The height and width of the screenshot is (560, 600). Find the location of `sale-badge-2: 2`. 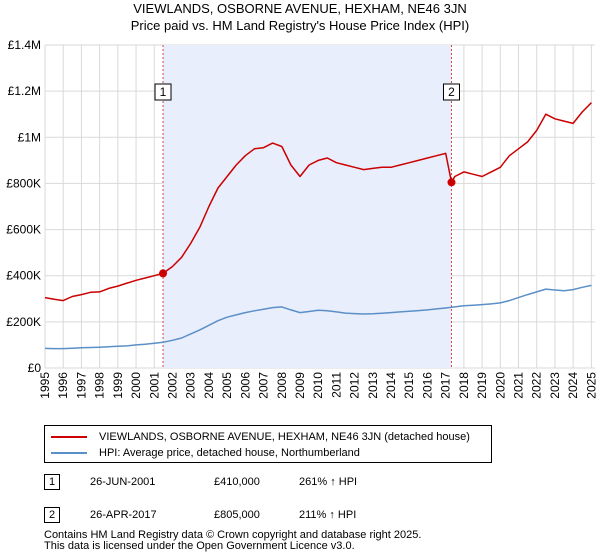

sale-badge-2: 2 is located at coordinates (52, 515).